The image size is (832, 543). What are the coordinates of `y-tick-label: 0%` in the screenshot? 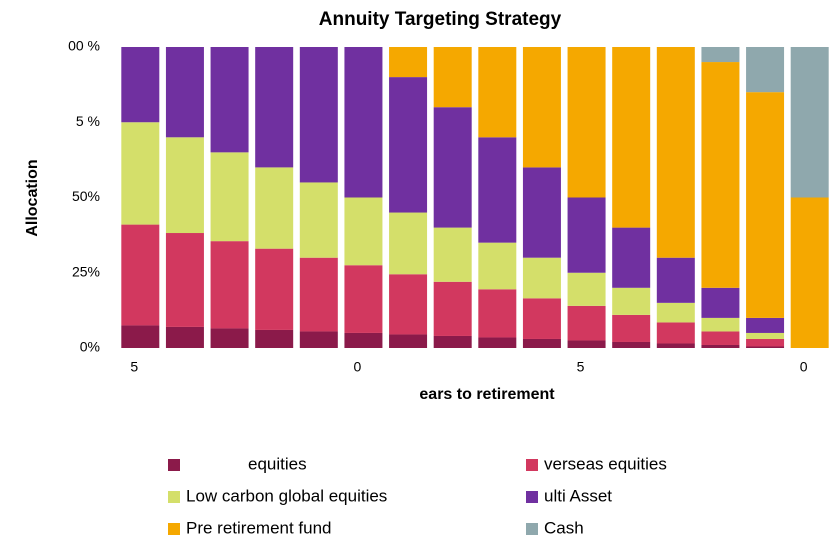 It's located at (90, 347).